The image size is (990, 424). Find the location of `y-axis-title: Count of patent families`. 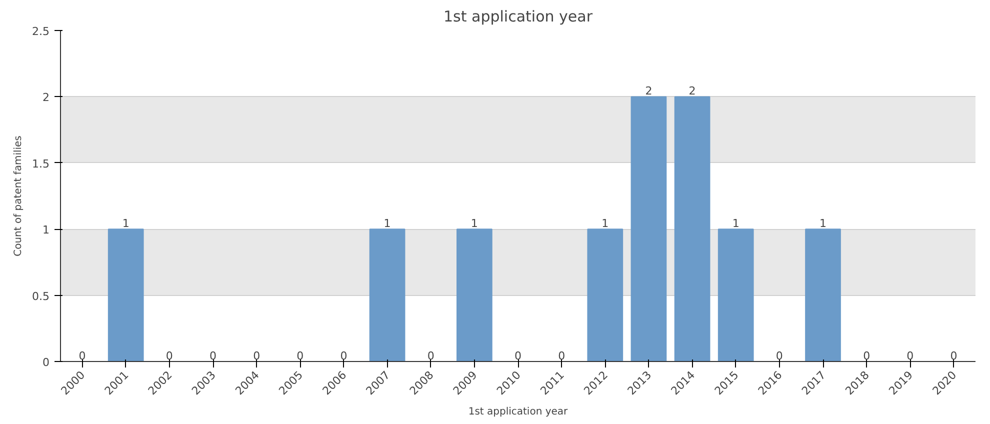

y-axis-title: Count of patent families is located at coordinates (18, 196).